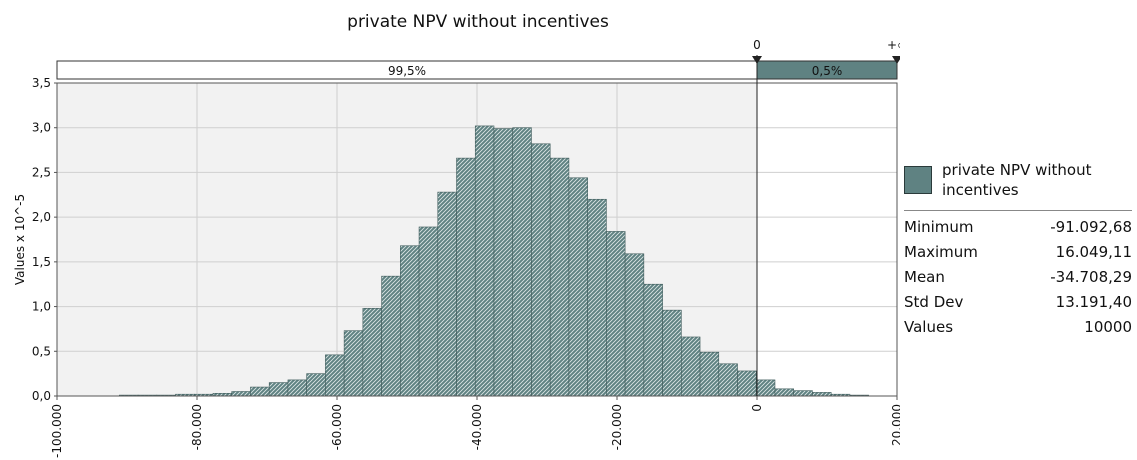  What do you see at coordinates (895, 425) in the screenshot?
I see `x-tick-label: 20.000` at bounding box center [895, 425].